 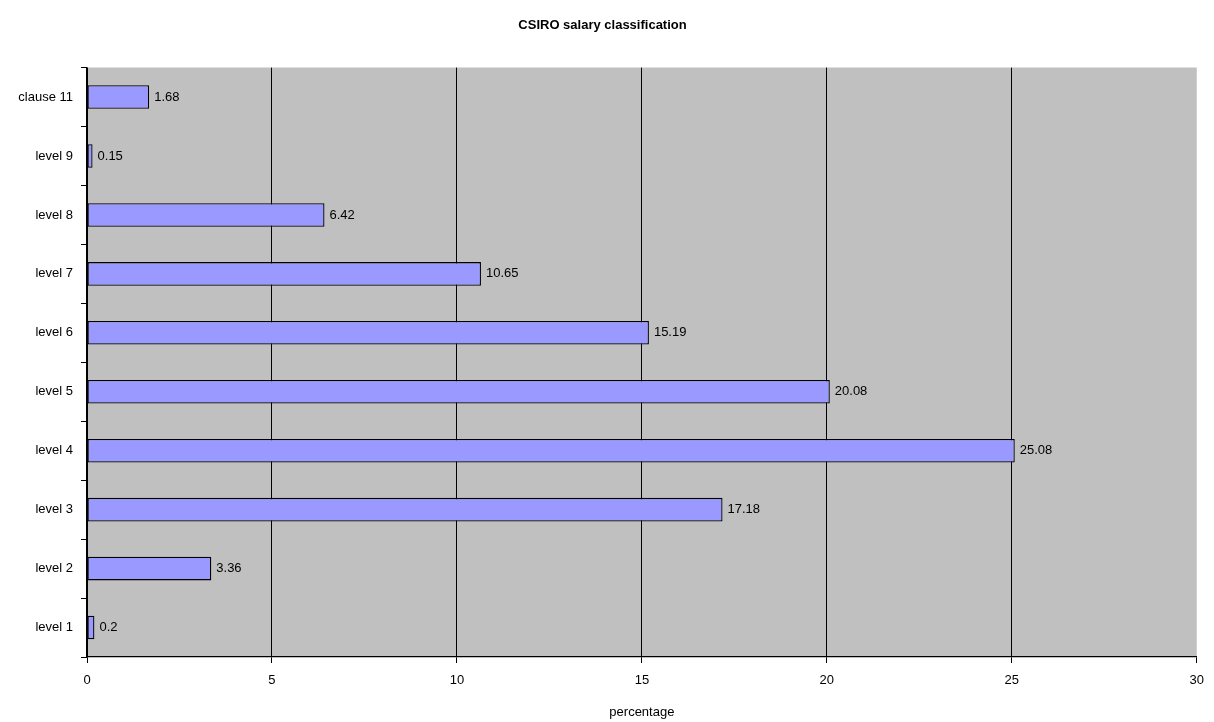 I want to click on data-label: 0.15, so click(x=110, y=155).